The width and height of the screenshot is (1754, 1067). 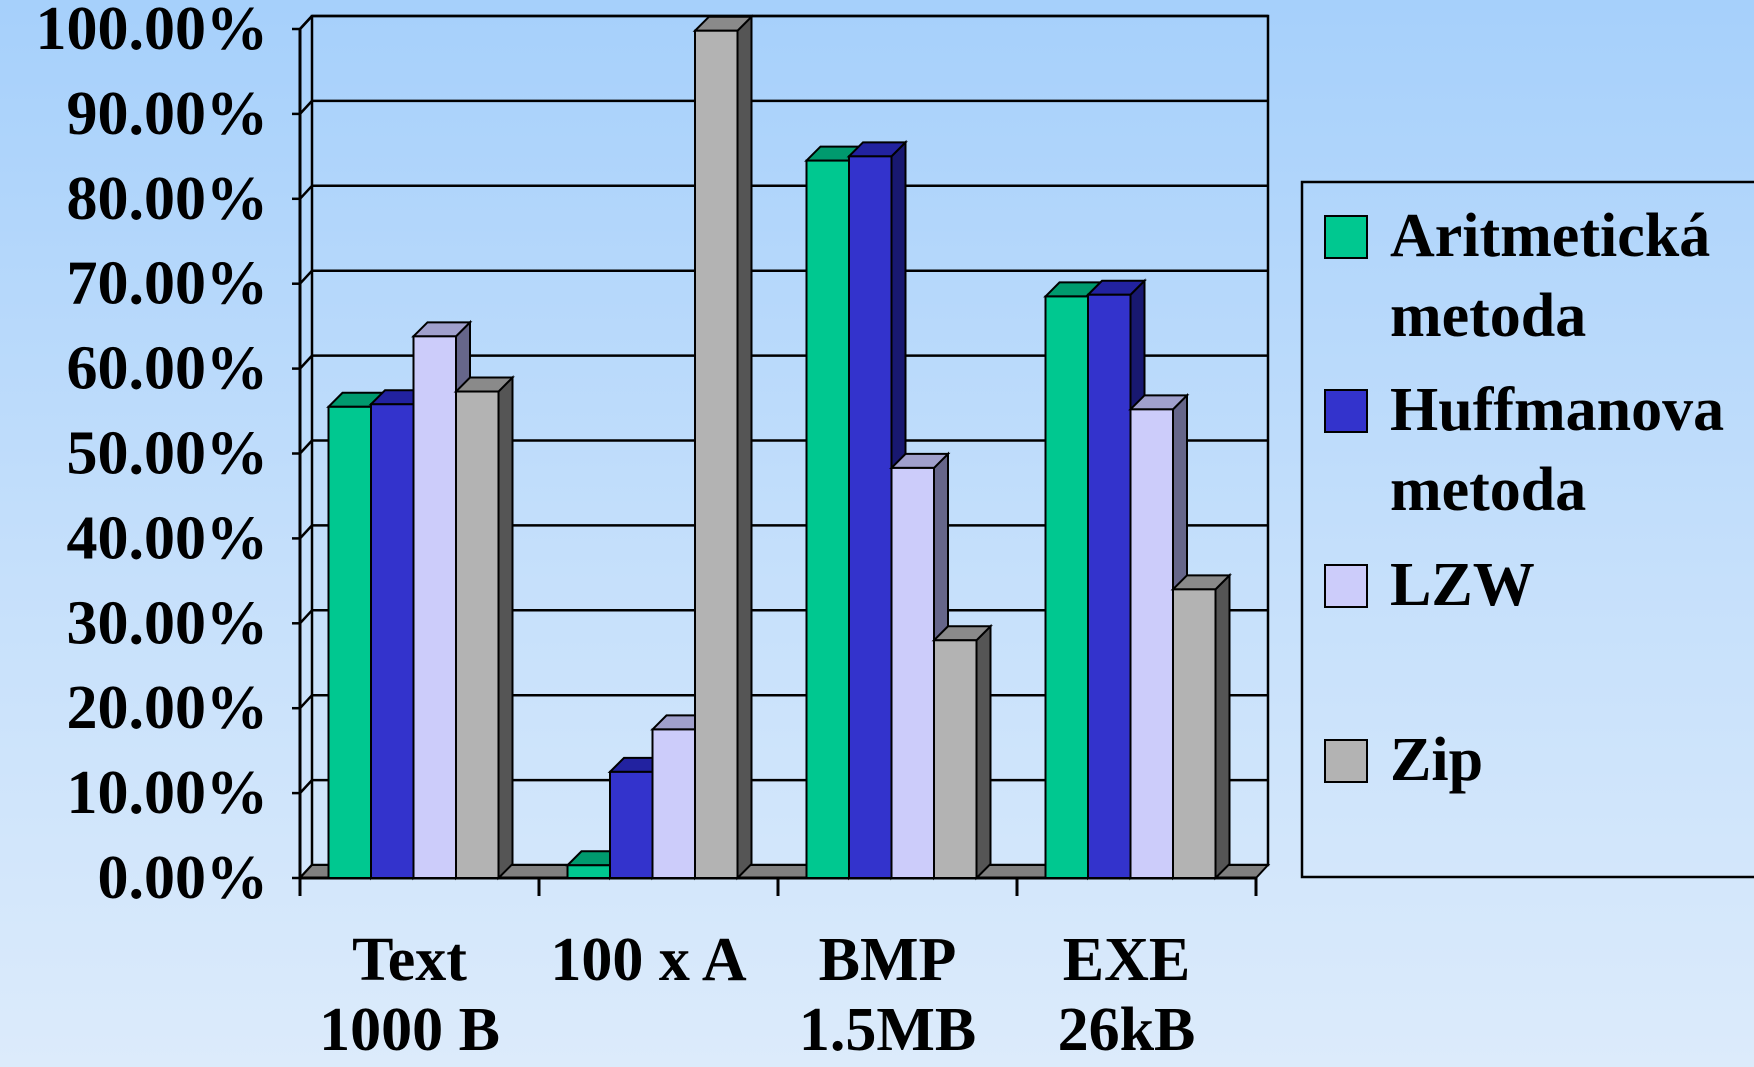 I want to click on x-category-label: EXE 26kB, so click(x=1127, y=995).